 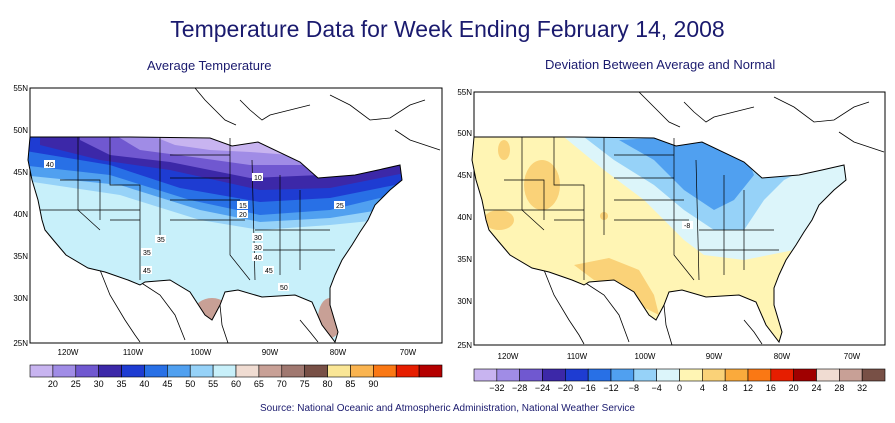 I want to click on legend-label: 85, so click(x=350, y=384).